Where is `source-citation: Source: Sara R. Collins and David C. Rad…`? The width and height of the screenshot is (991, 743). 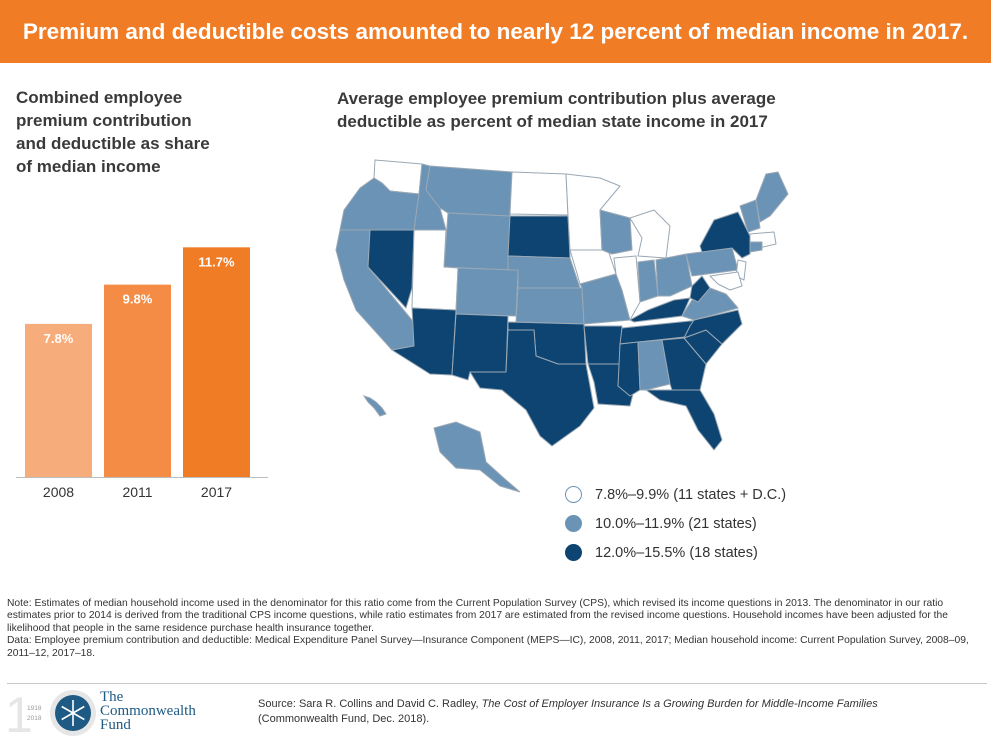 source-citation: Source: Sara R. Collins and David C. Rad… is located at coordinates (618, 712).